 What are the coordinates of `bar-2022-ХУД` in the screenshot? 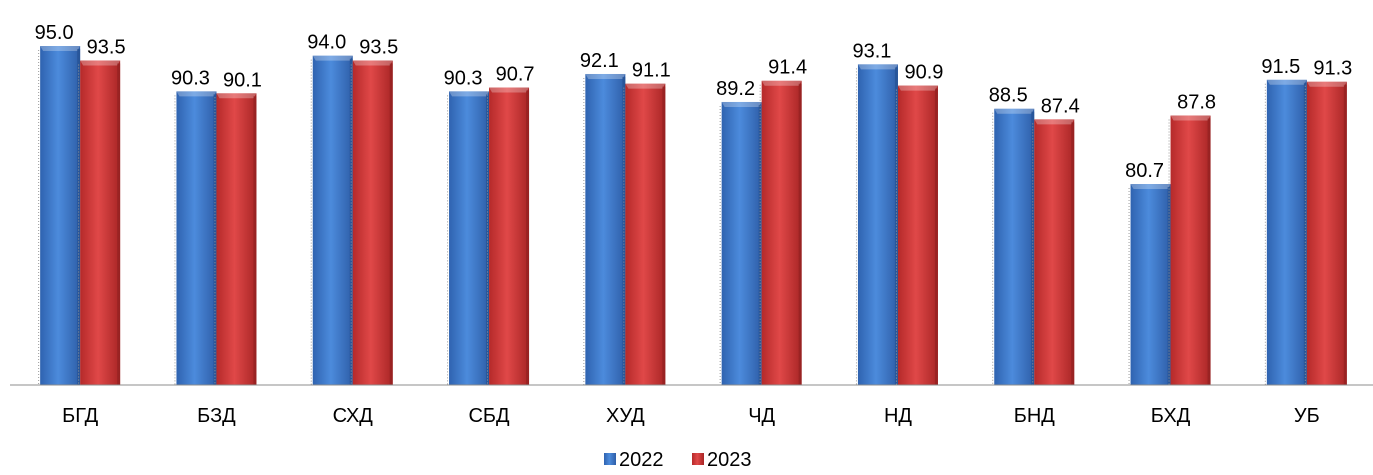 It's located at (605, 229).